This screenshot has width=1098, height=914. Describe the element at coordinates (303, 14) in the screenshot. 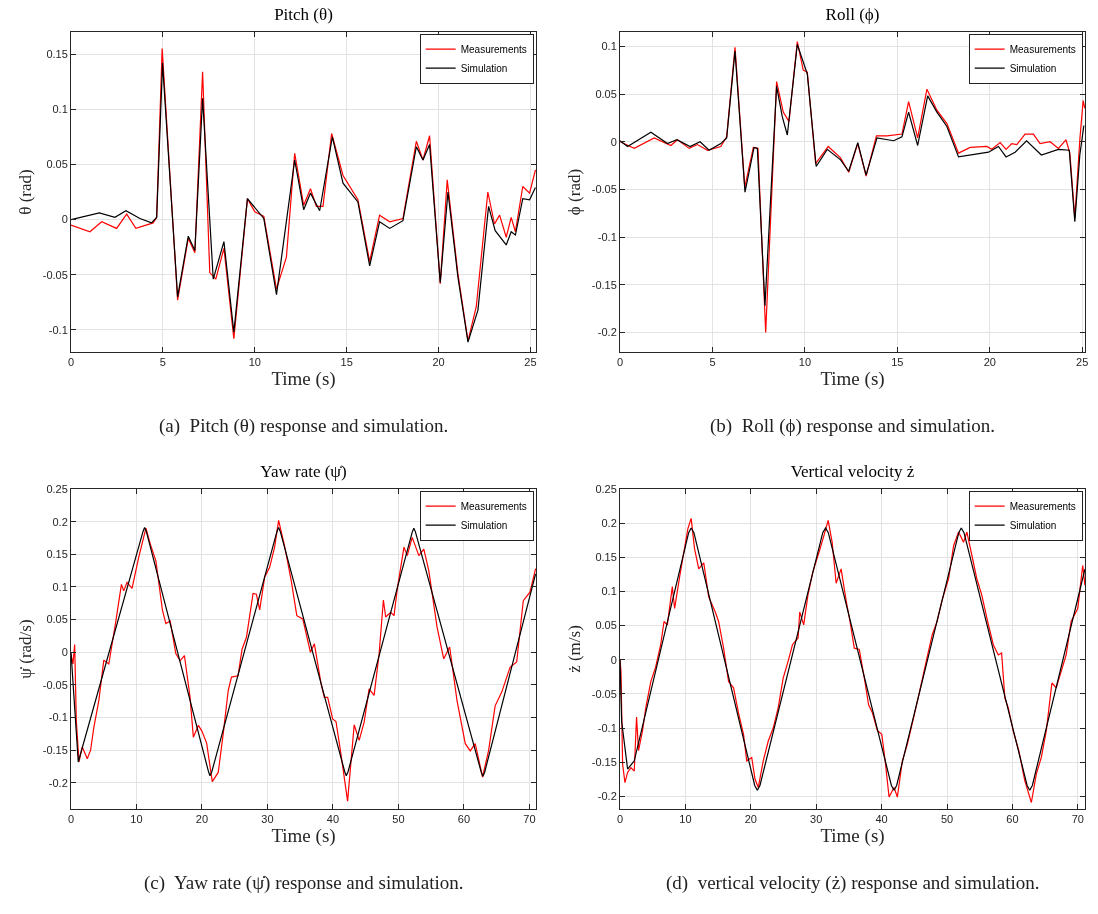

I see `chart-title: Pitch (θ)` at that location.